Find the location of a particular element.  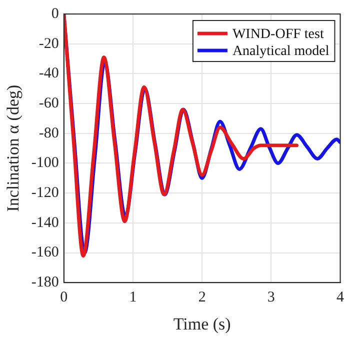

y-tick-label: 0 is located at coordinates (55, 14).